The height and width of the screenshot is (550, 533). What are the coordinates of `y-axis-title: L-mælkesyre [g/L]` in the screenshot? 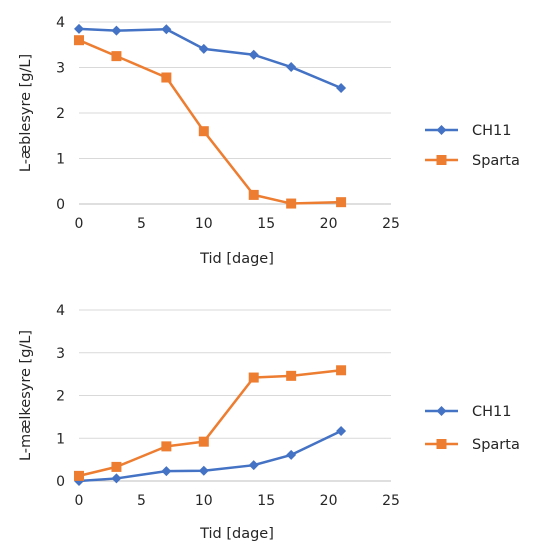 It's located at (26, 395).